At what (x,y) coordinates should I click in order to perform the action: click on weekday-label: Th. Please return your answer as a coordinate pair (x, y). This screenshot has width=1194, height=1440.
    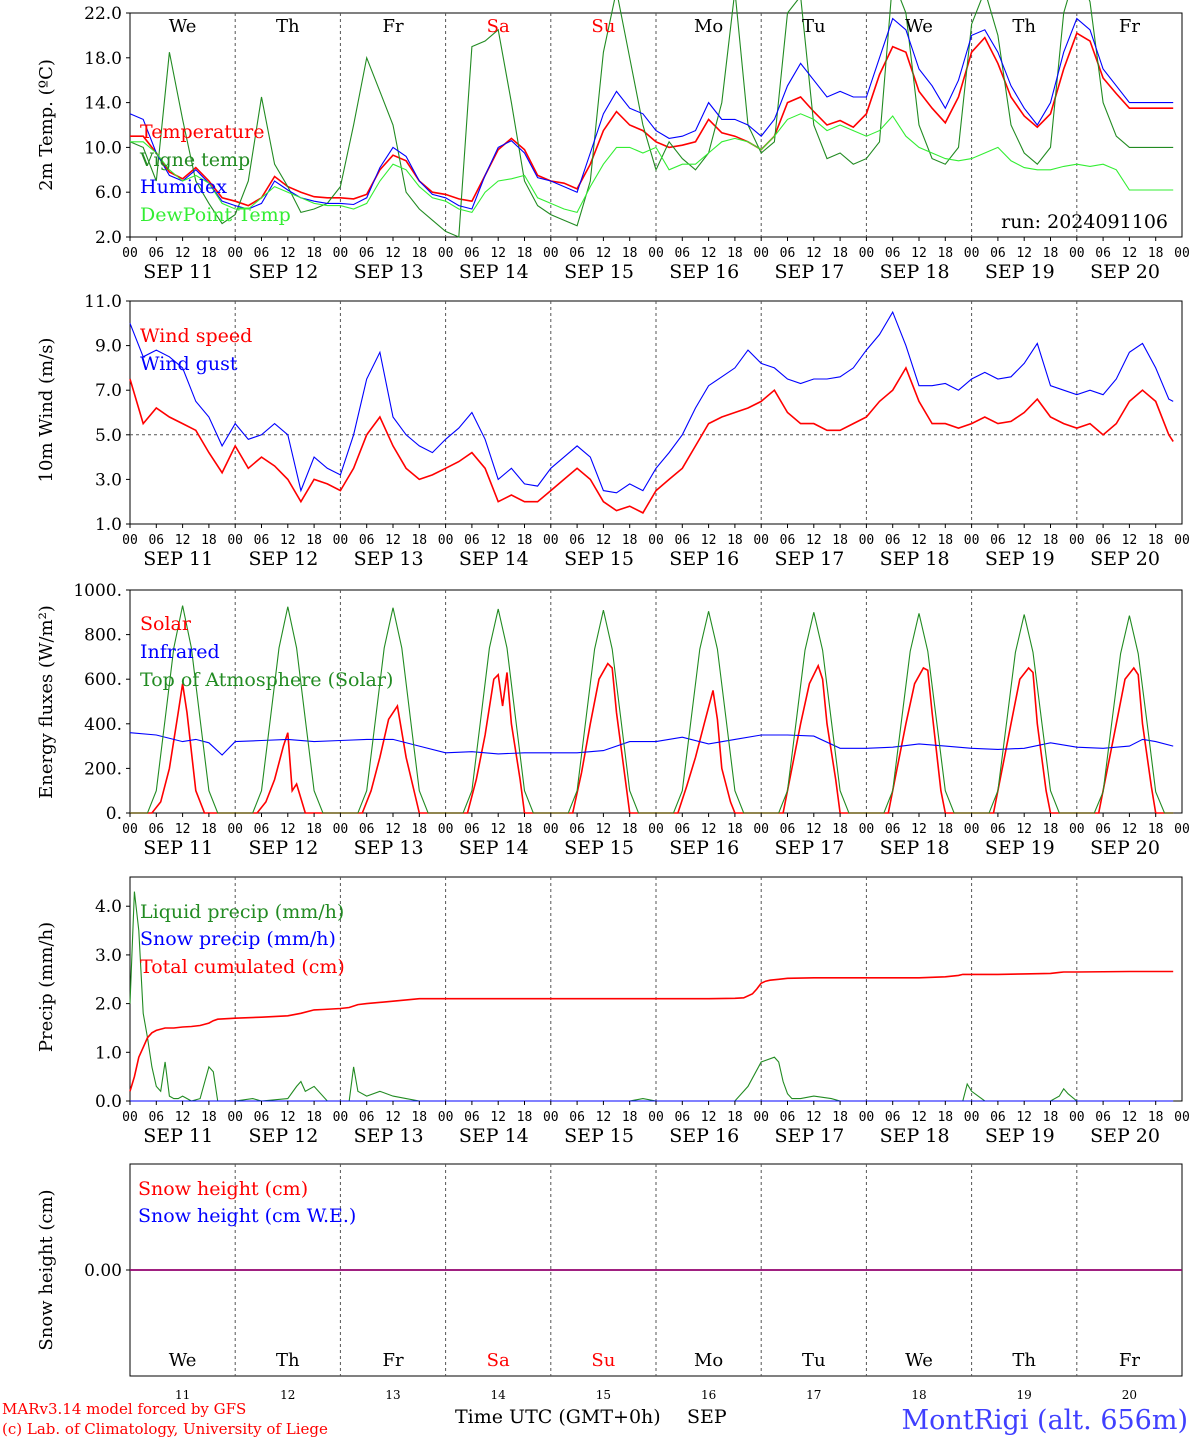
    Looking at the image, I should click on (288, 1360).